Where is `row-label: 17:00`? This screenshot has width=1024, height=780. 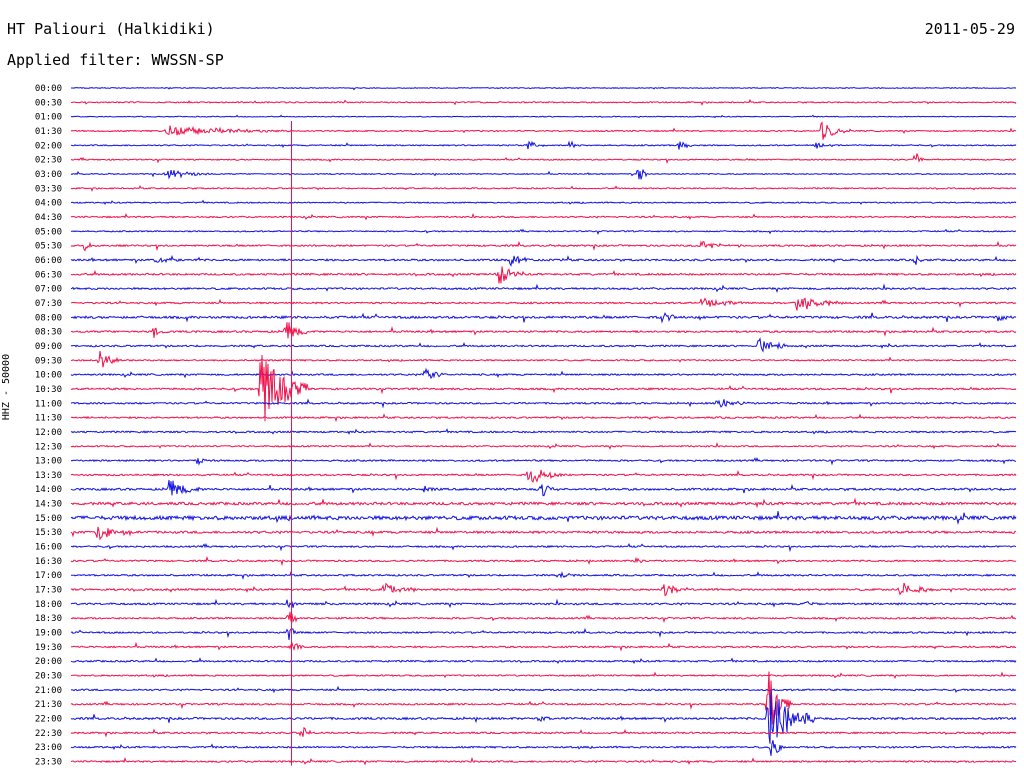
row-label: 17:00 is located at coordinates (48, 576).